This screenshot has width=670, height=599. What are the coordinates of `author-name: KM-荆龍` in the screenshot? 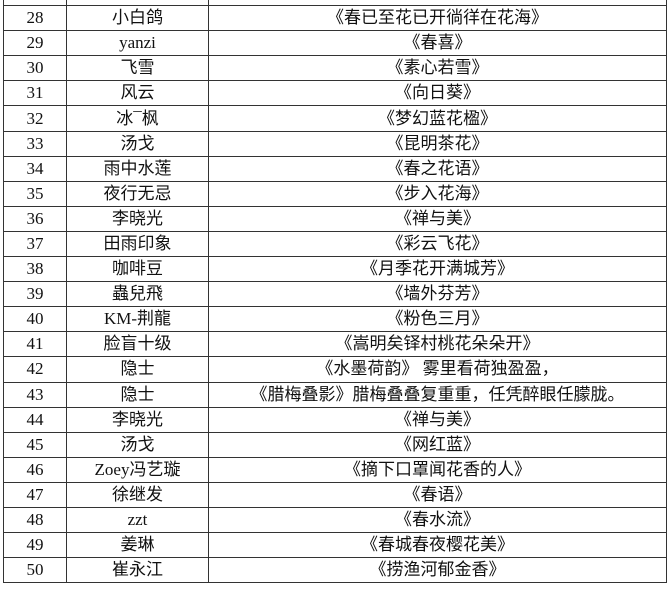 It's located at (137, 319).